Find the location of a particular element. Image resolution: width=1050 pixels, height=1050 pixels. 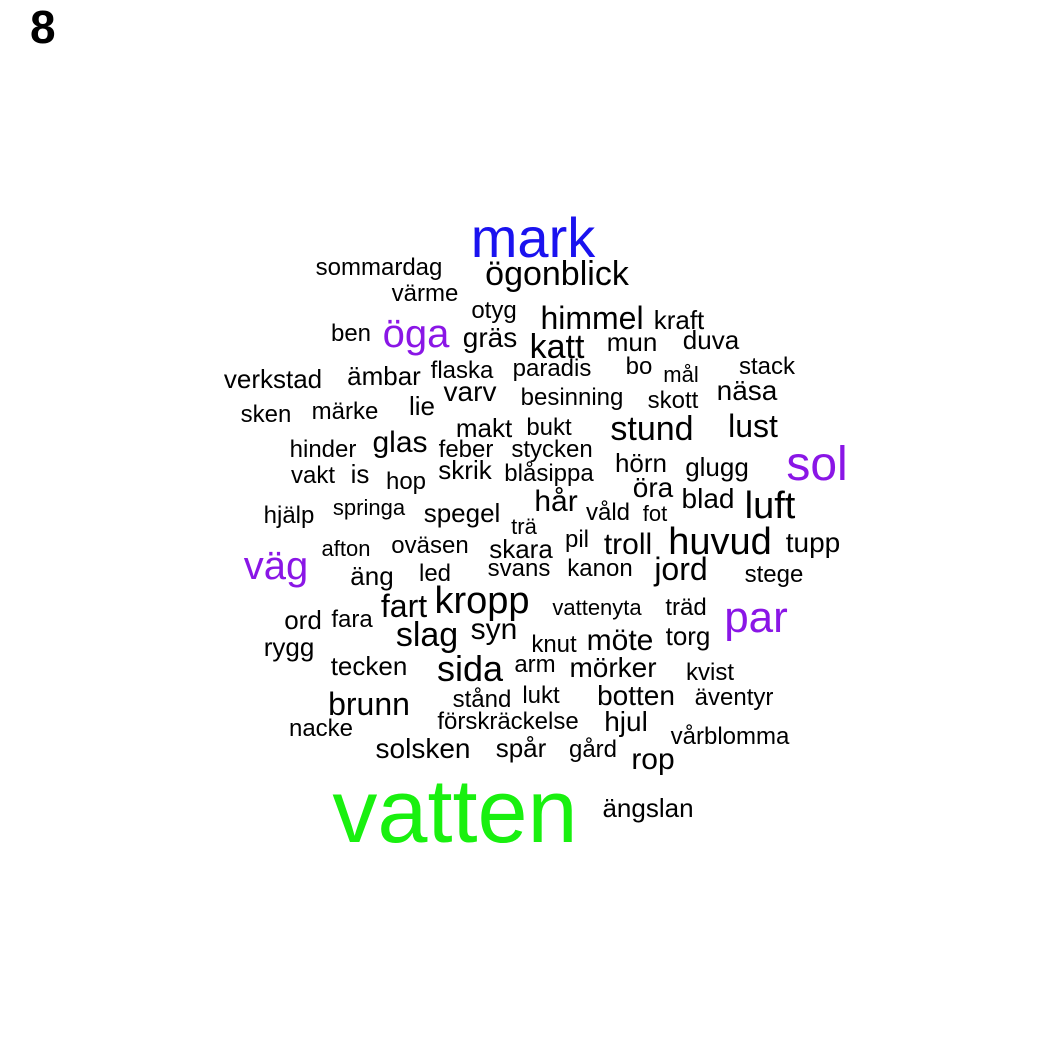

word-22: mål is located at coordinates (681, 374).